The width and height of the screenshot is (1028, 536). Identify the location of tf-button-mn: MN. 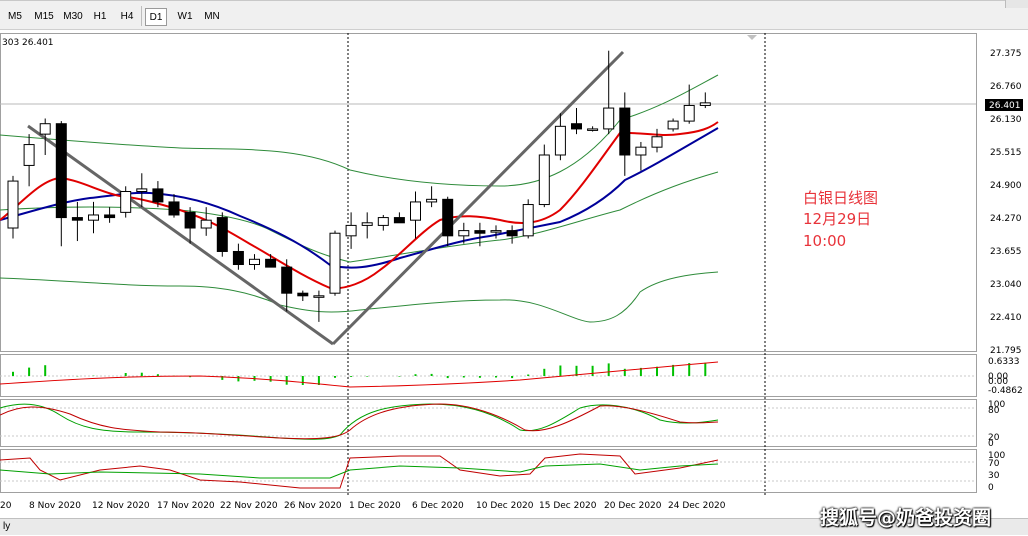
(212, 16).